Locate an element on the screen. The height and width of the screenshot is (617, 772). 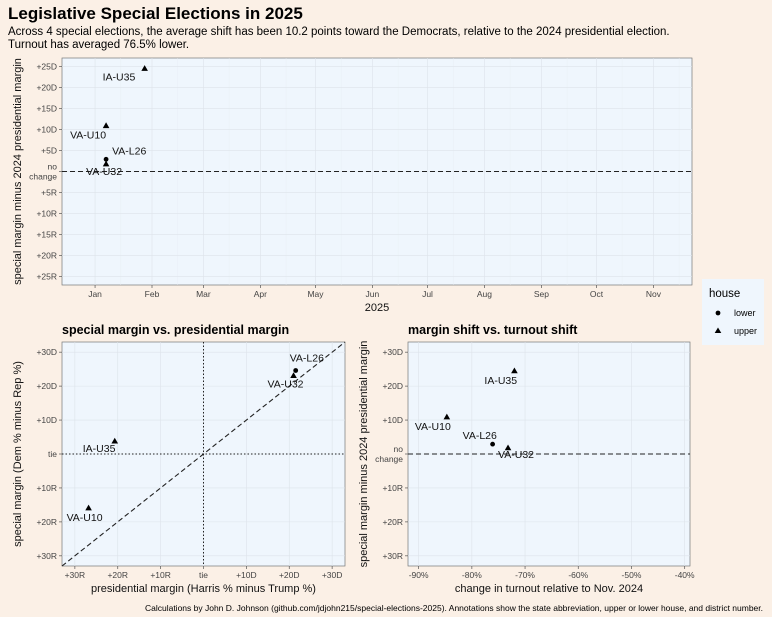
margin-point-label: VA-U32 is located at coordinates (286, 385).